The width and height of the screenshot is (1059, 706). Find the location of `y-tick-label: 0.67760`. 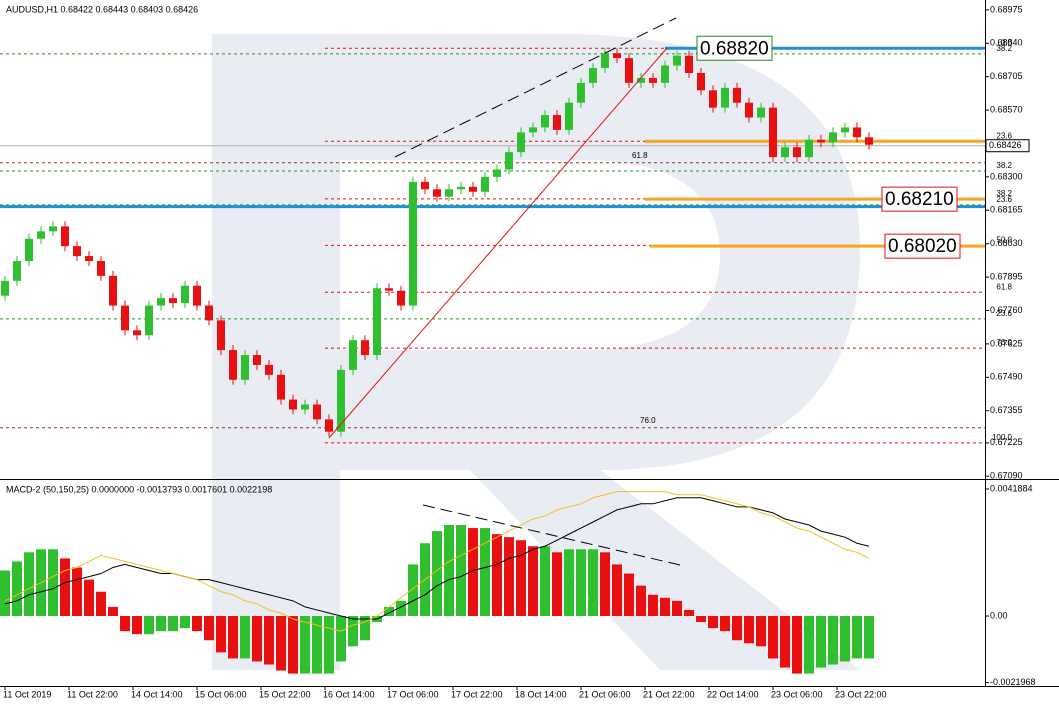

y-tick-label: 0.67760 is located at coordinates (1006, 310).